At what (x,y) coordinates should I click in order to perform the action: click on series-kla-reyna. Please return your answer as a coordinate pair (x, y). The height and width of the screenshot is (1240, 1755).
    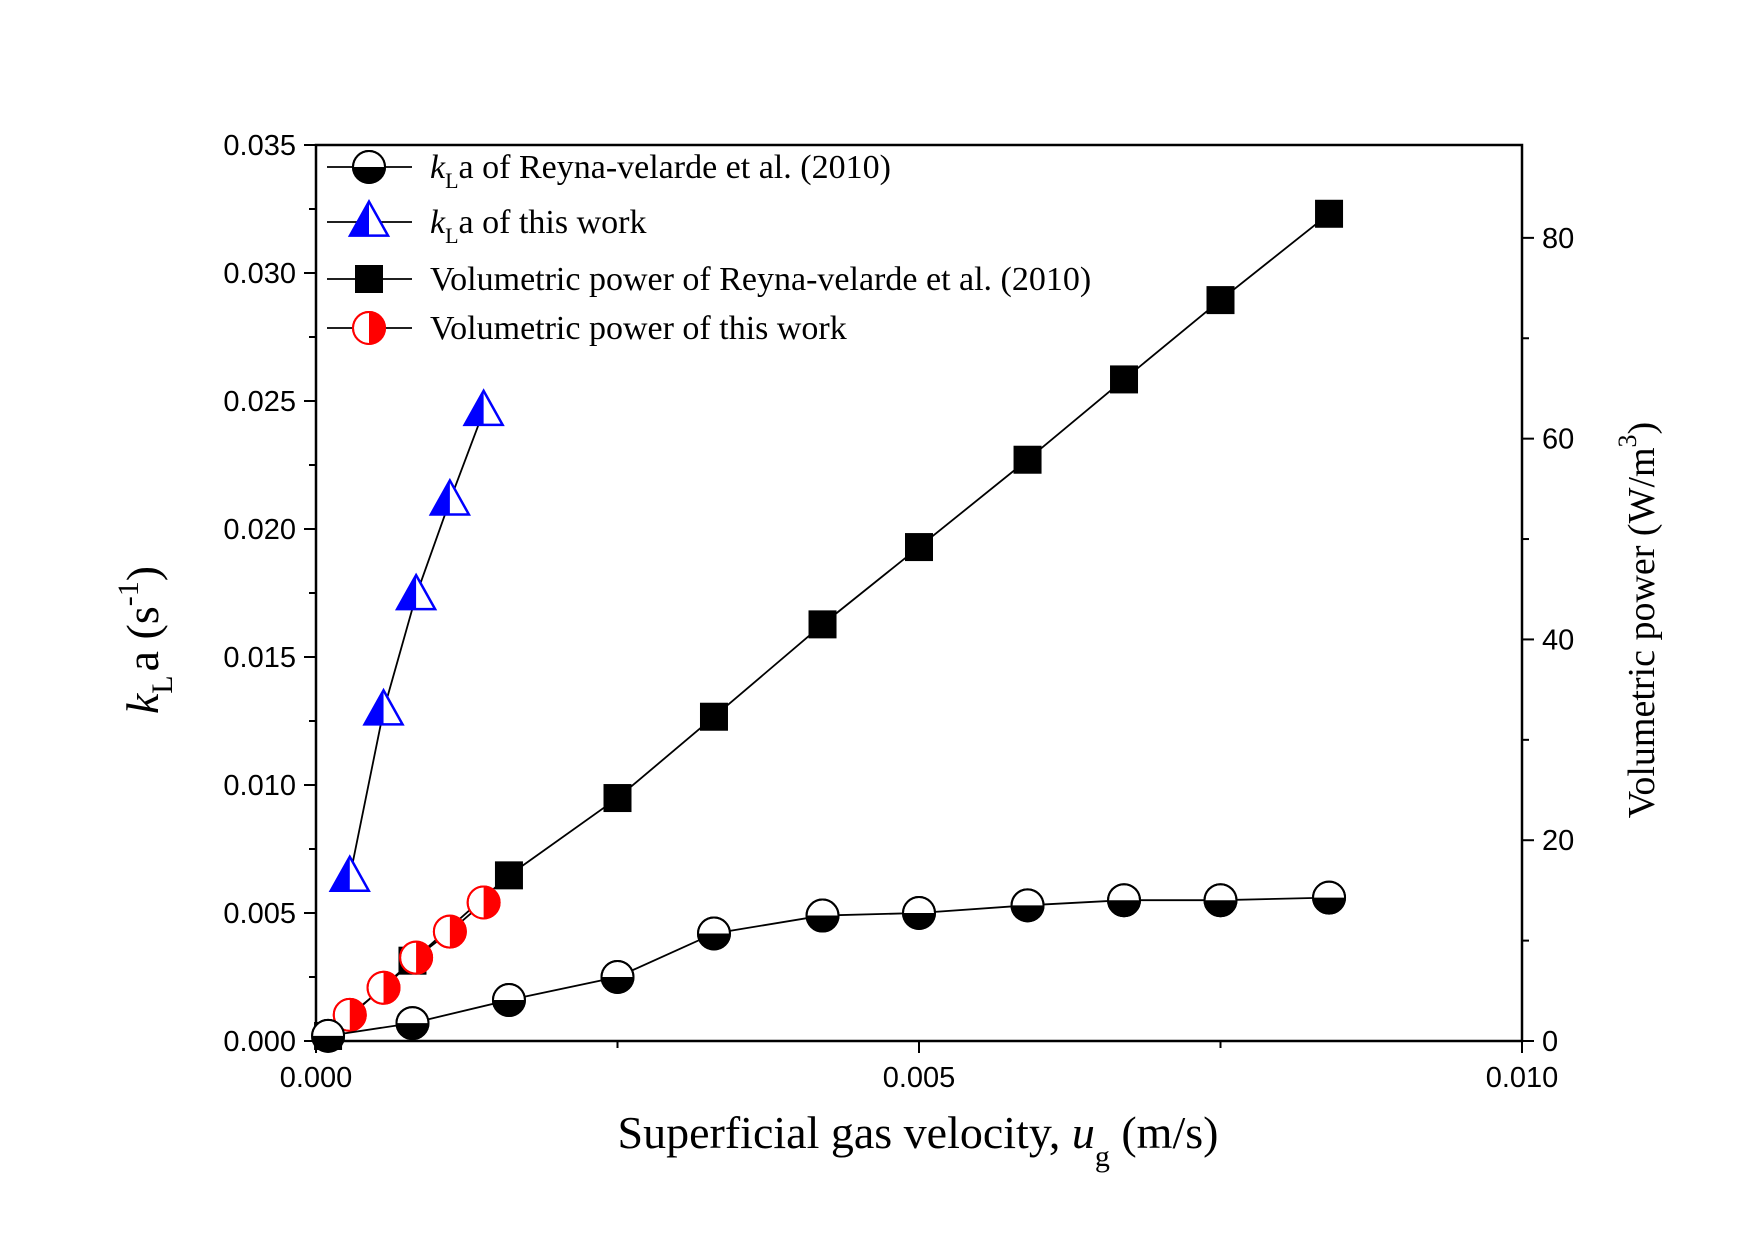
    Looking at the image, I should click on (829, 966).